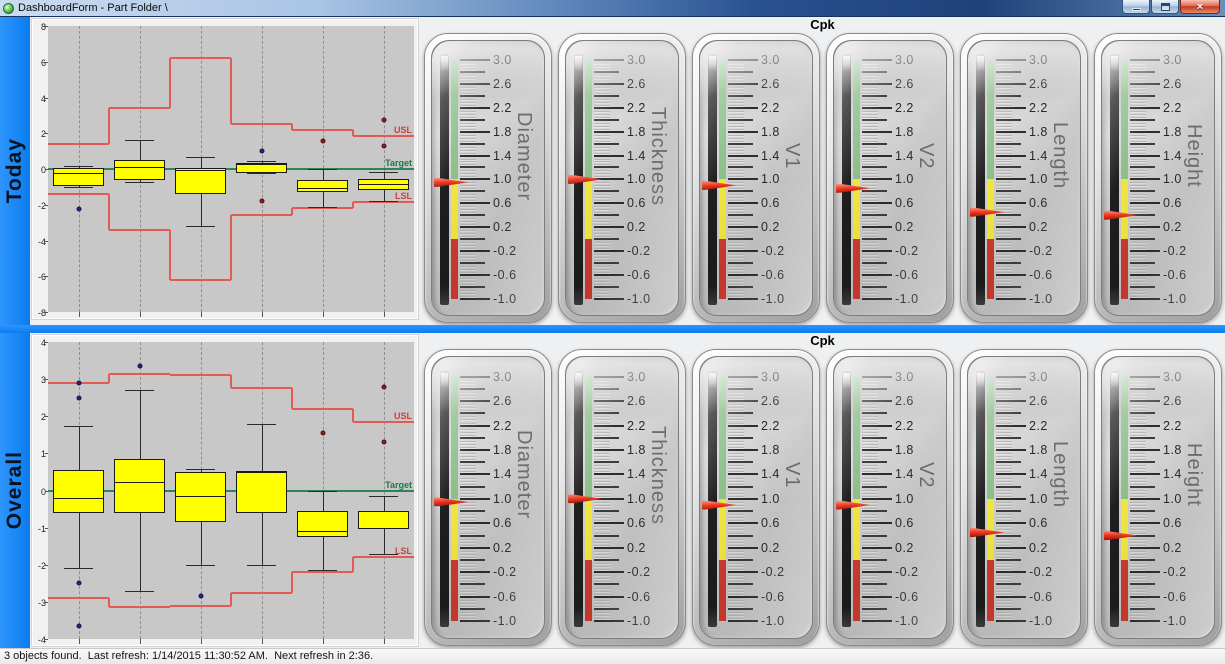 This screenshot has height=664, width=1225. What do you see at coordinates (1165, 7) in the screenshot?
I see `maximize-button` at bounding box center [1165, 7].